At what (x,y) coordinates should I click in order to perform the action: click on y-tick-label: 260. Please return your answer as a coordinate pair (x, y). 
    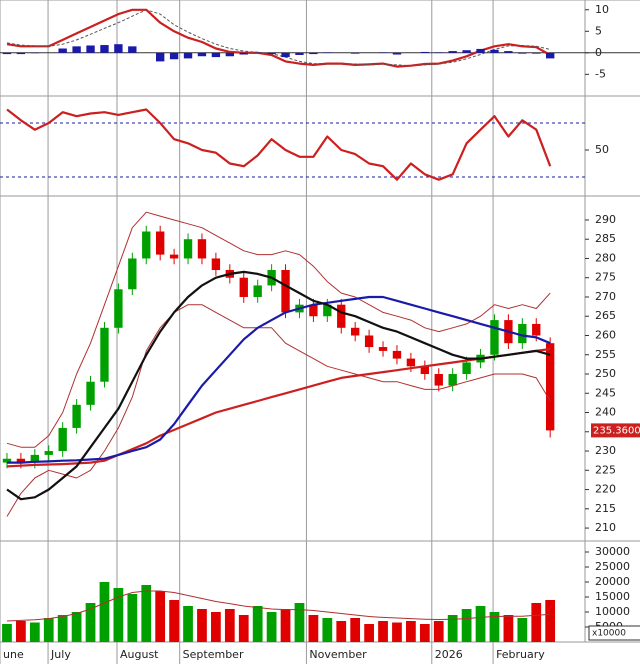
    Looking at the image, I should click on (605, 334).